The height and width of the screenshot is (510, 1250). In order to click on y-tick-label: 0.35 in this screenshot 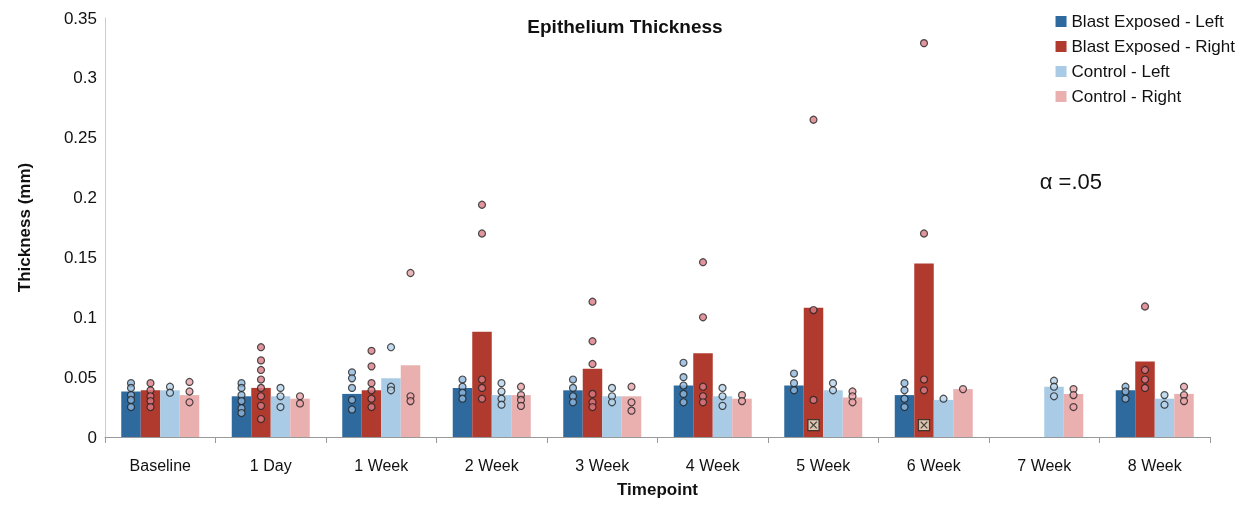, I will do `click(80, 18)`.